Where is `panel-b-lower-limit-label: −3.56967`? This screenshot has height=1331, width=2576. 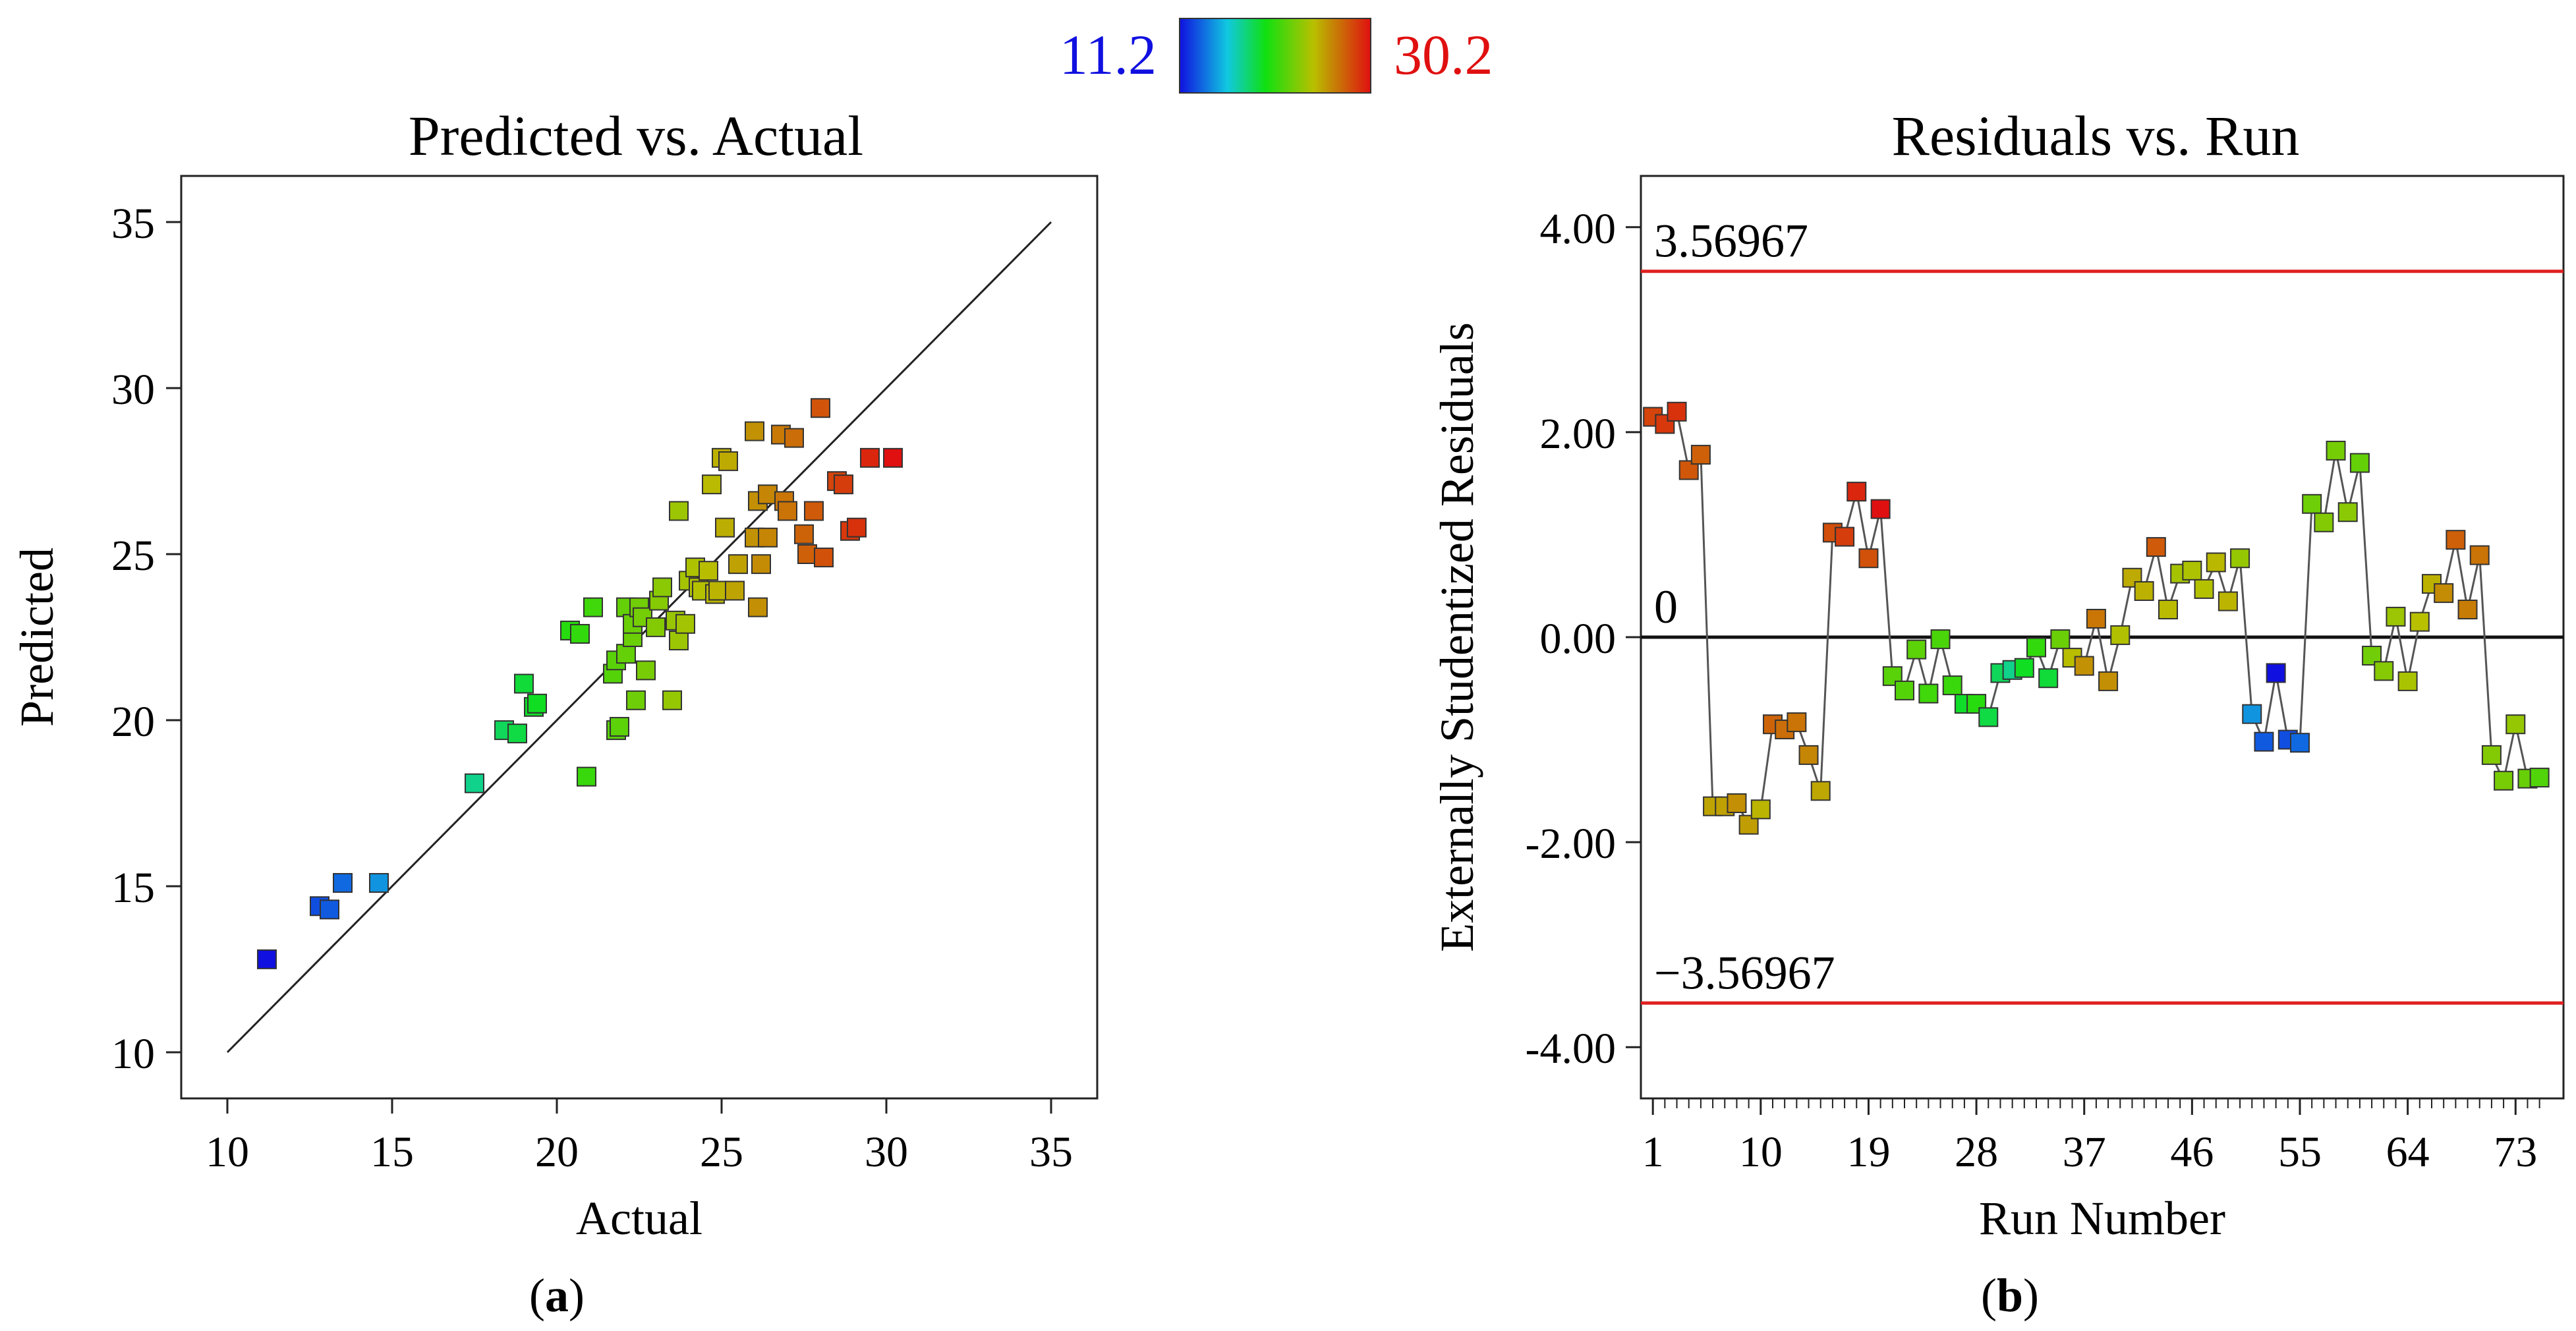 panel-b-lower-limit-label: −3.56967 is located at coordinates (1745, 973).